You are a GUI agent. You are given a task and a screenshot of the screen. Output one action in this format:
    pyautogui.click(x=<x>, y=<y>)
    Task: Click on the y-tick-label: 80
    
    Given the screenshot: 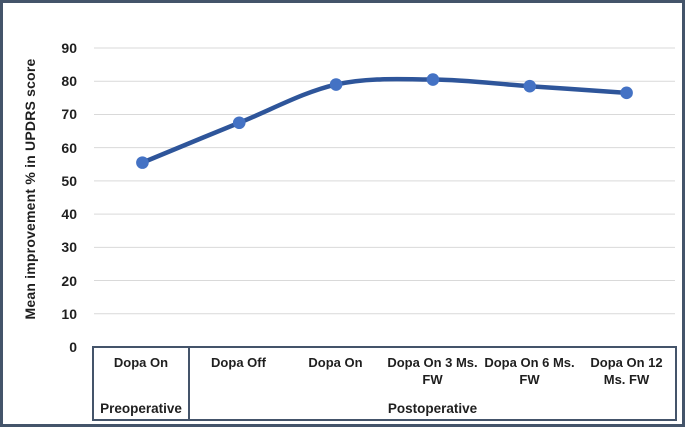 What is the action you would take?
    pyautogui.click(x=69, y=81)
    